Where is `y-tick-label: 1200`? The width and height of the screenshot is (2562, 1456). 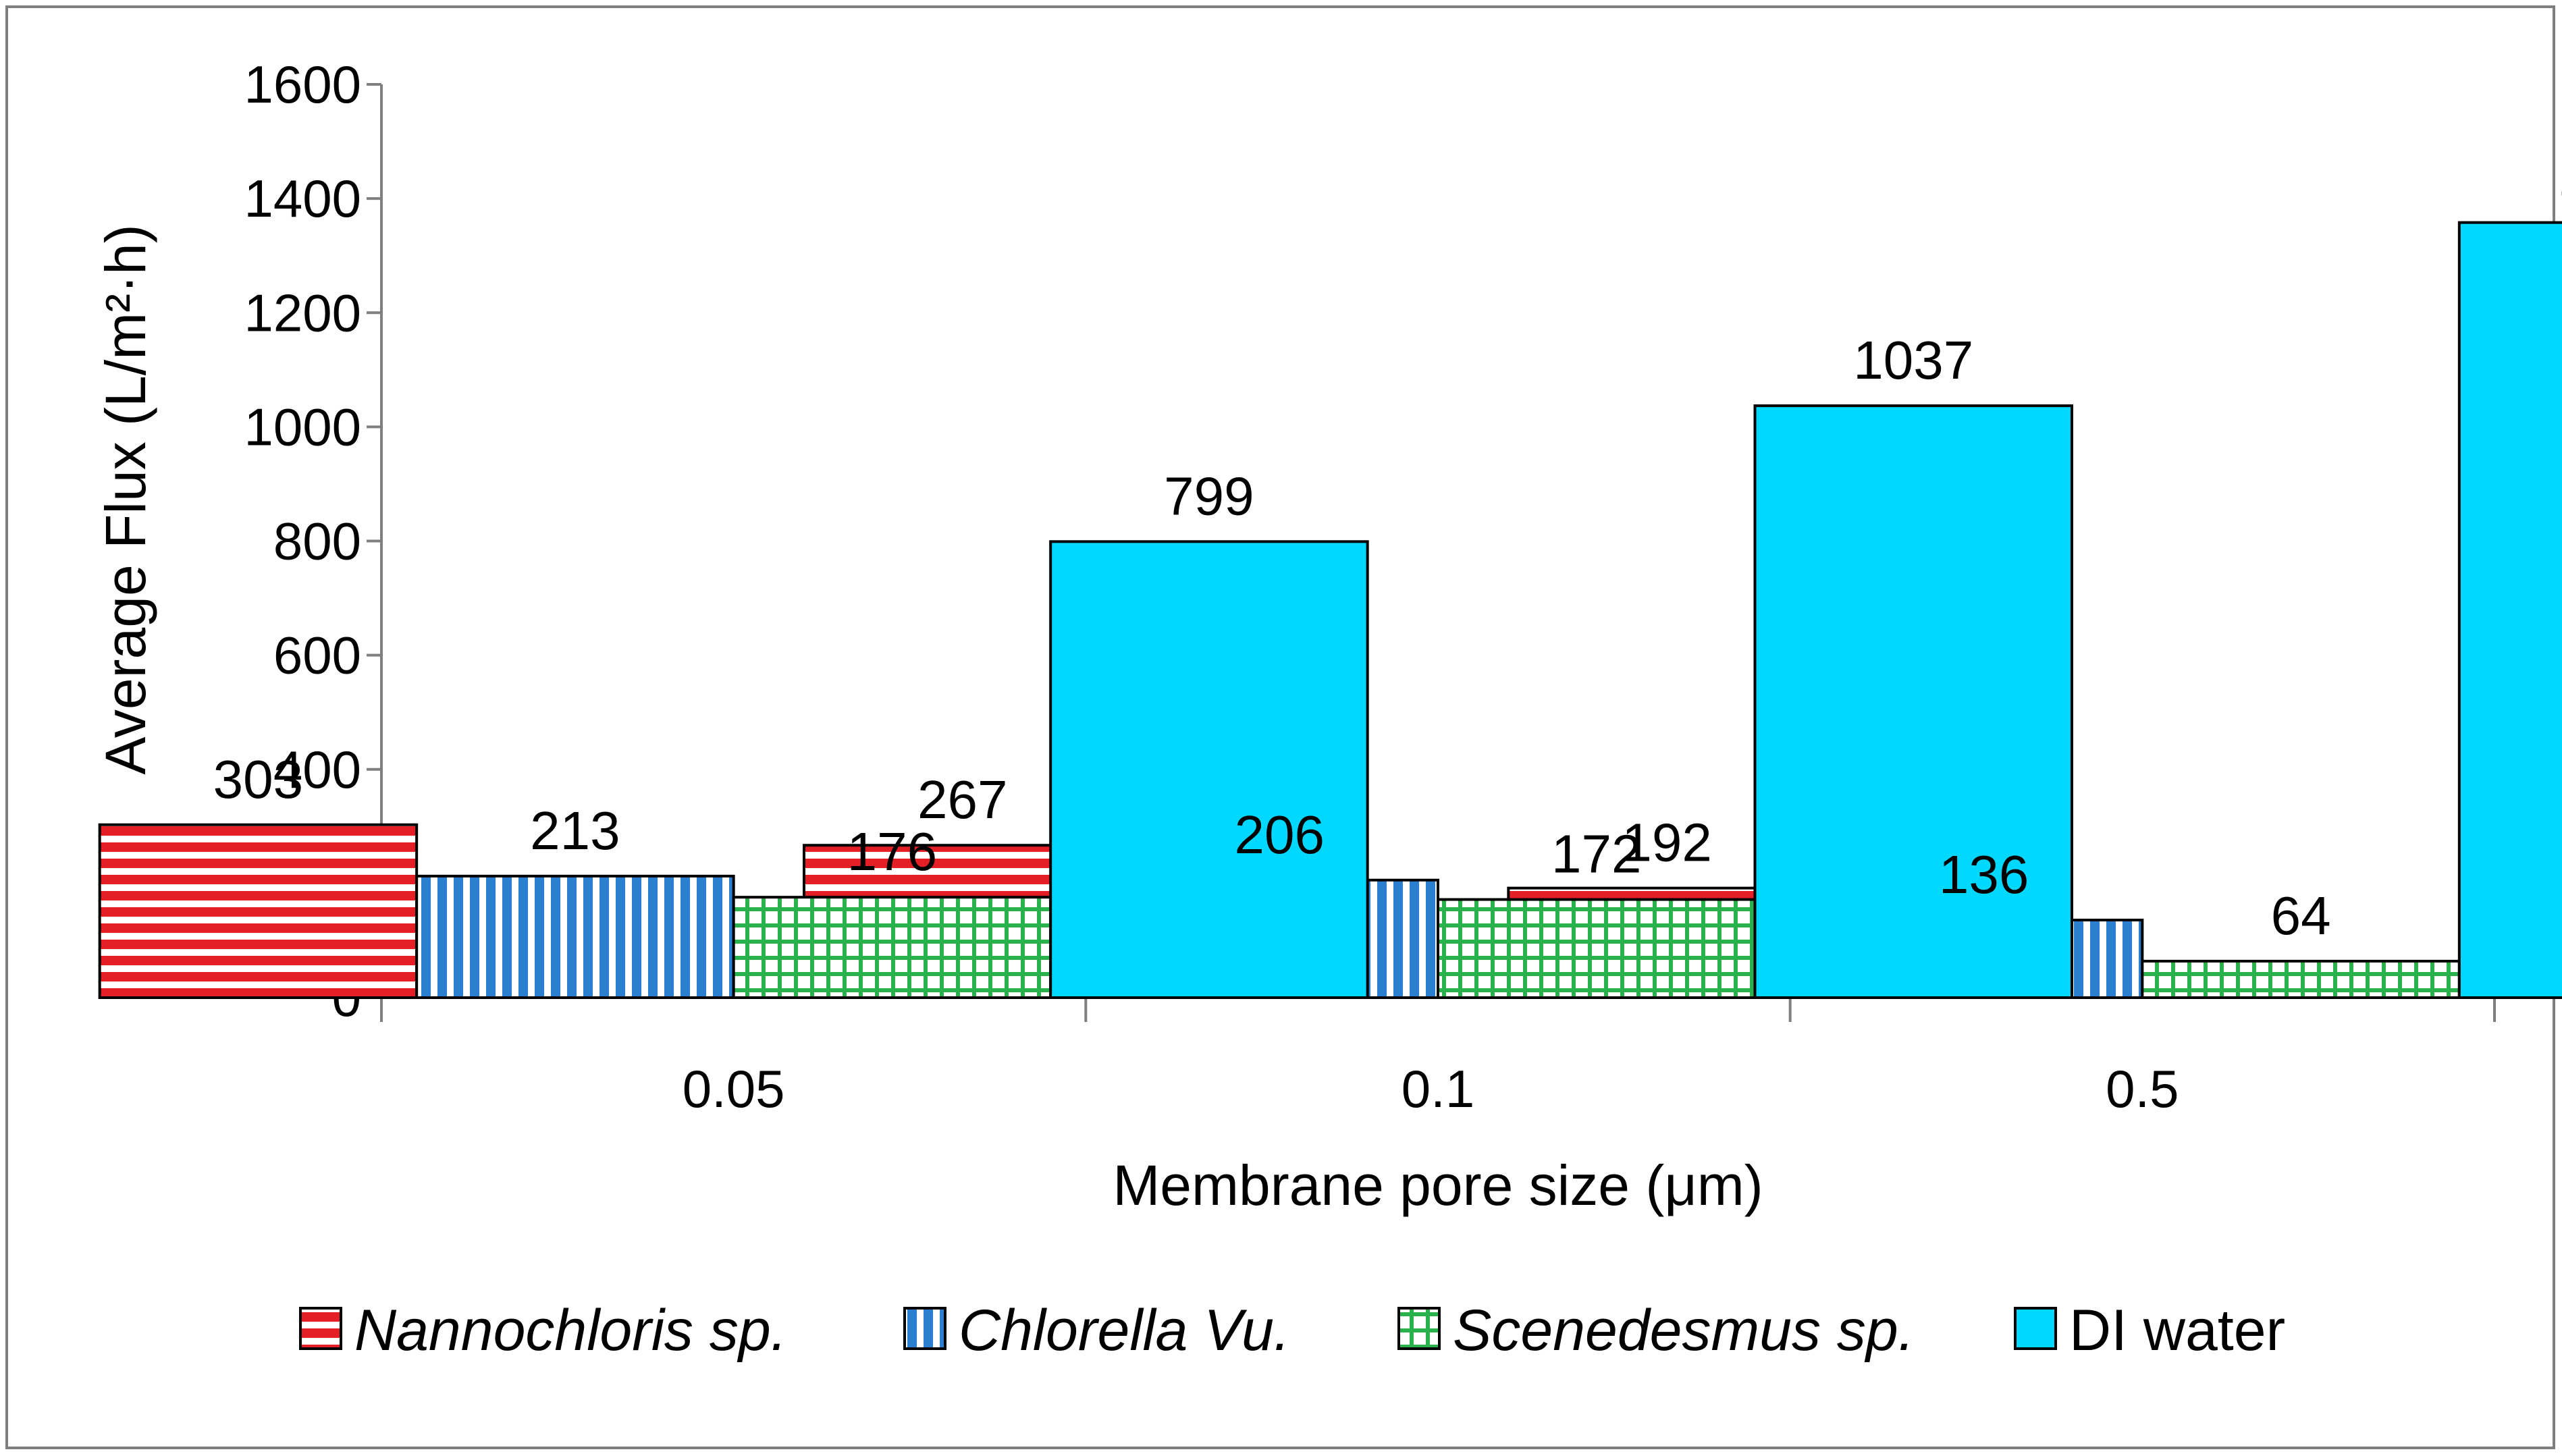
y-tick-label: 1200 is located at coordinates (302, 313).